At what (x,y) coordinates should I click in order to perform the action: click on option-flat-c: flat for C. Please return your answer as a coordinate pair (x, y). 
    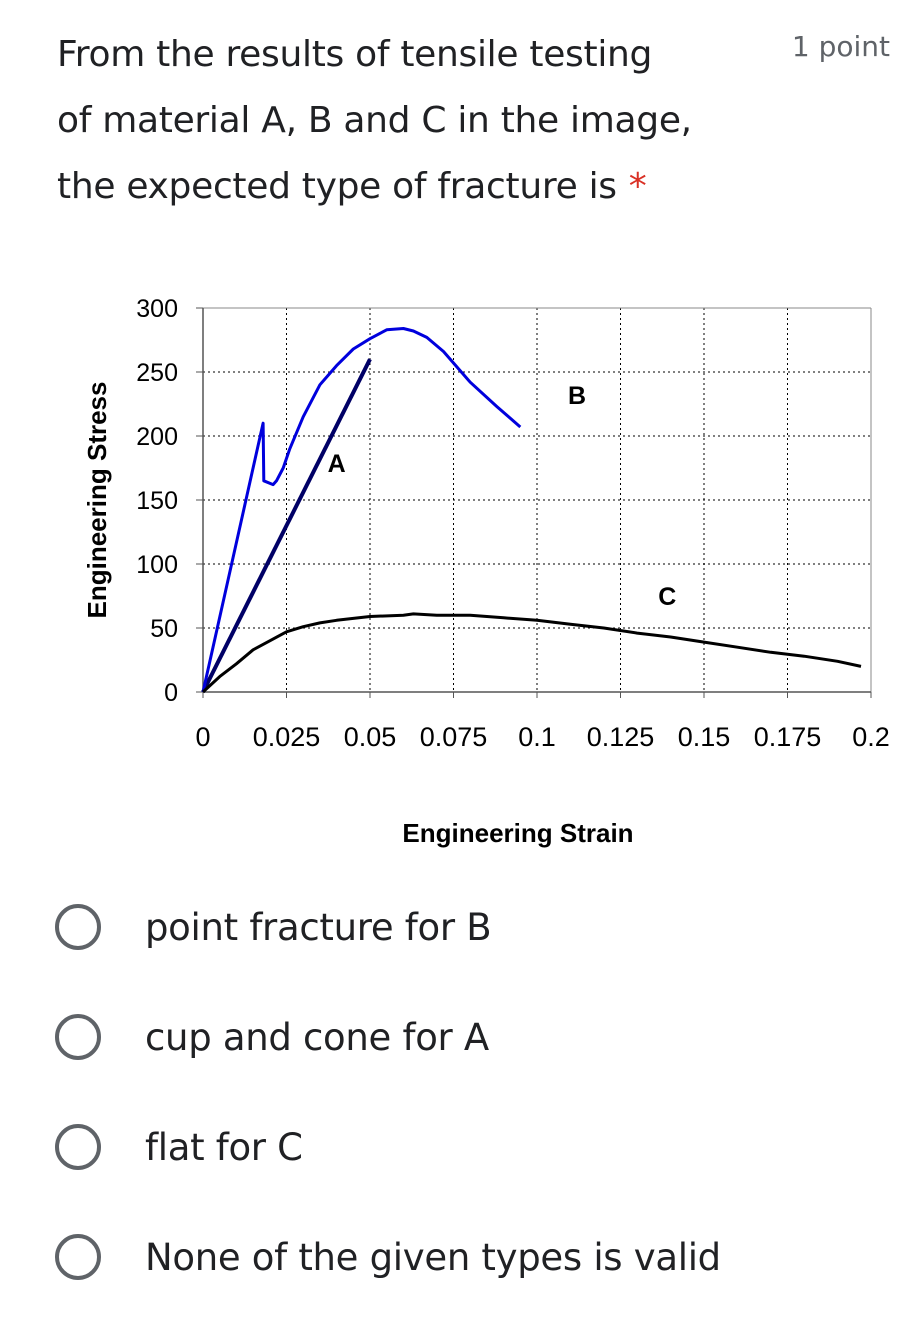
    Looking at the image, I should click on (179, 1147).